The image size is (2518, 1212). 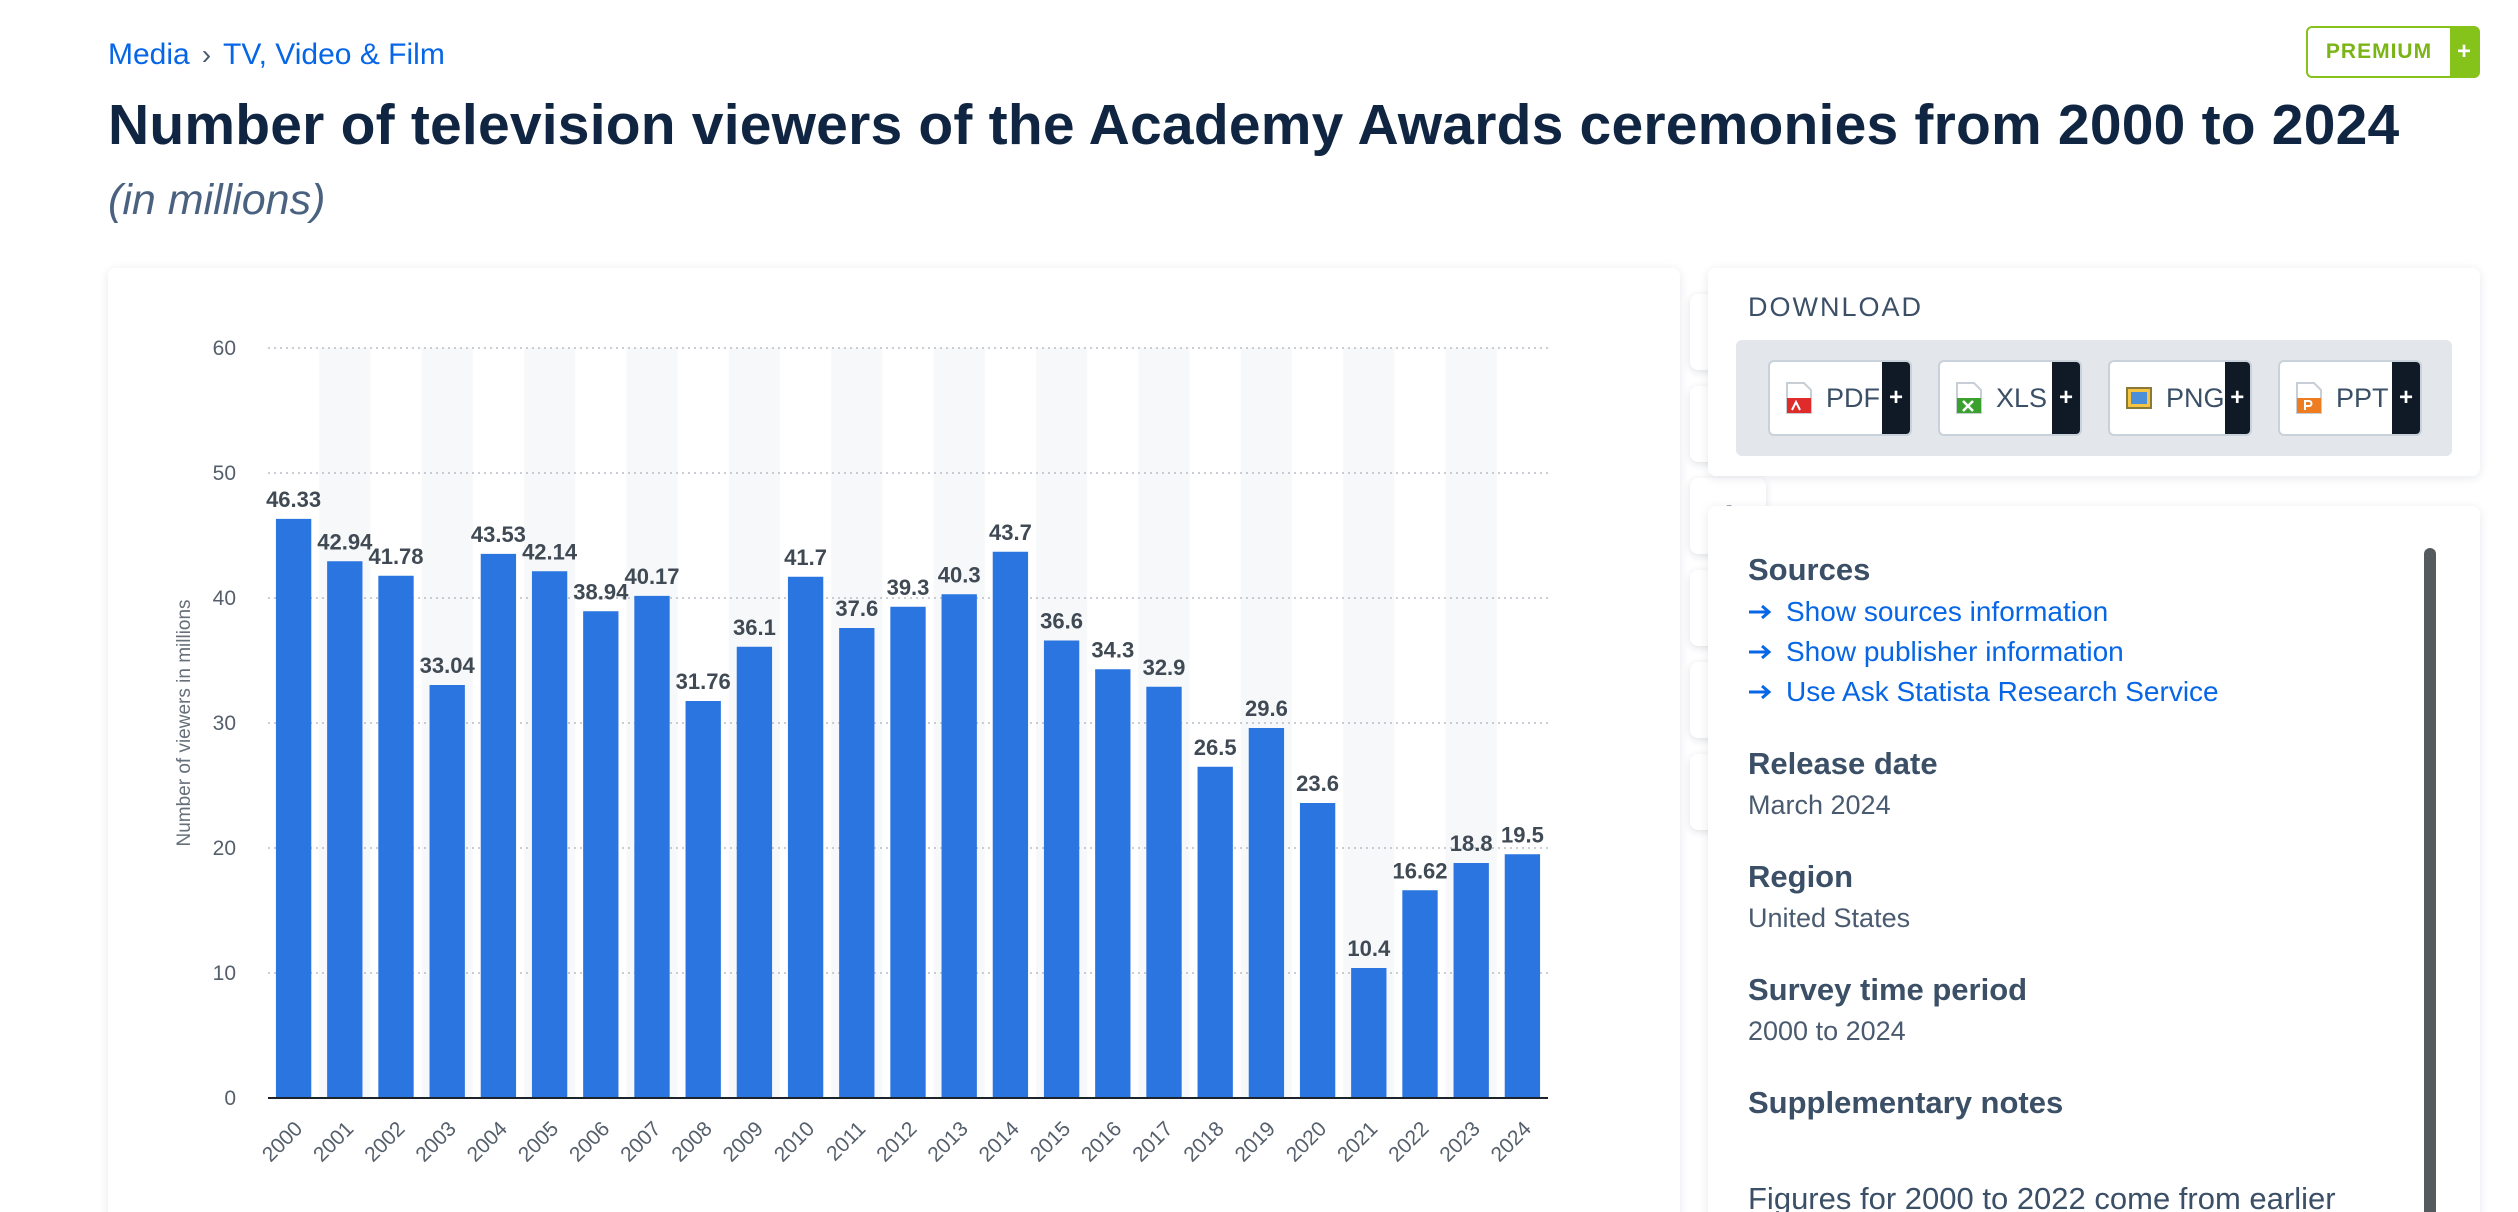 I want to click on x-tick-label-2009: 2009, so click(x=743, y=1141).